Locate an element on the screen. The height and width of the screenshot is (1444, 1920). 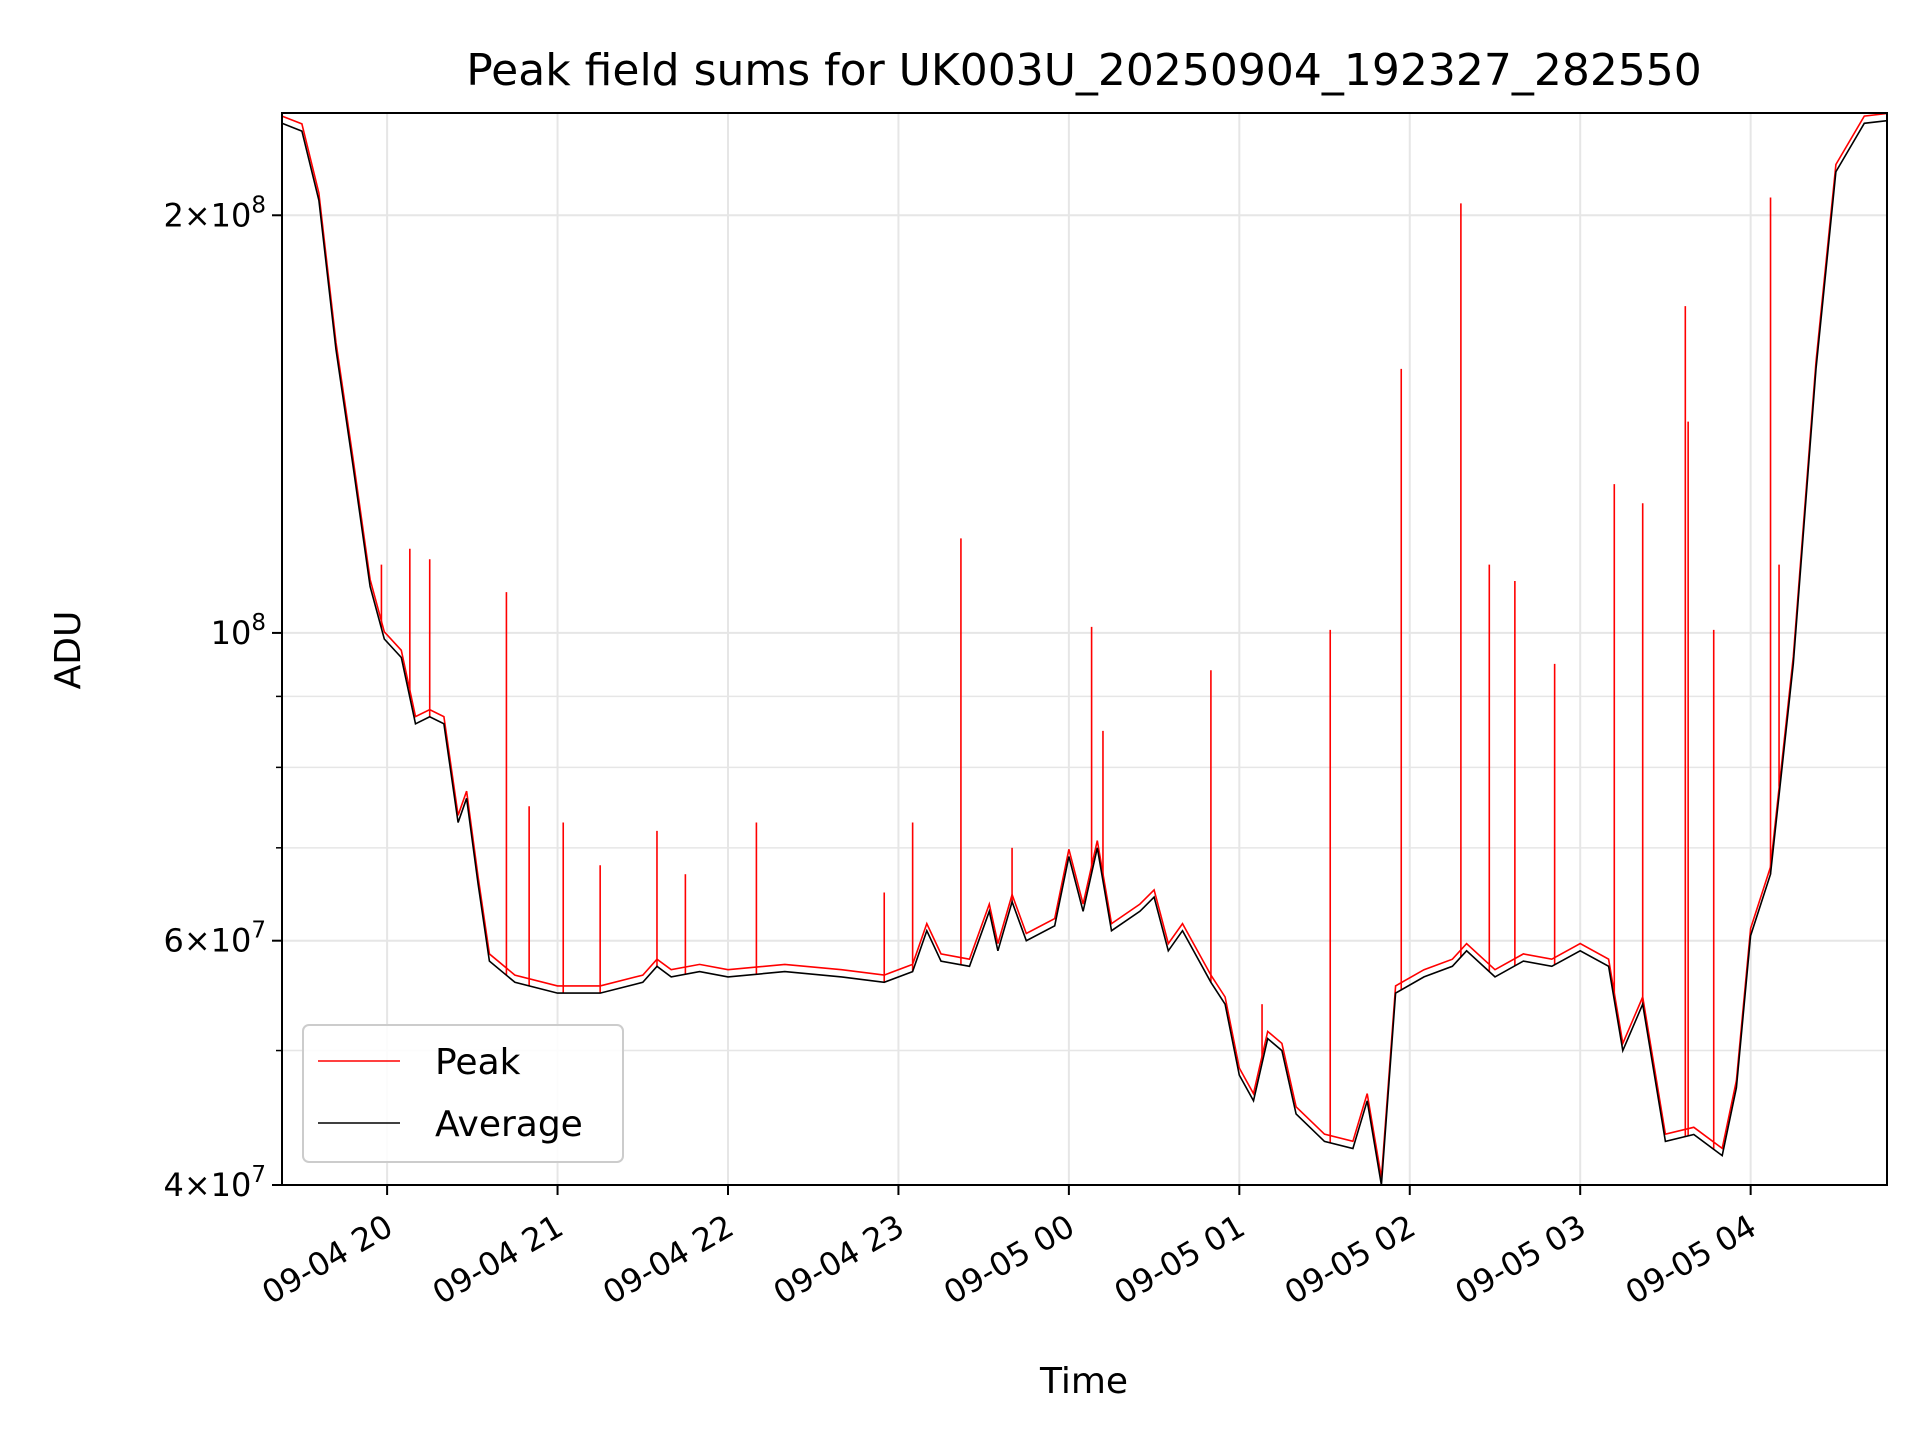
y-tick-label: 2×108 is located at coordinates (214, 213).